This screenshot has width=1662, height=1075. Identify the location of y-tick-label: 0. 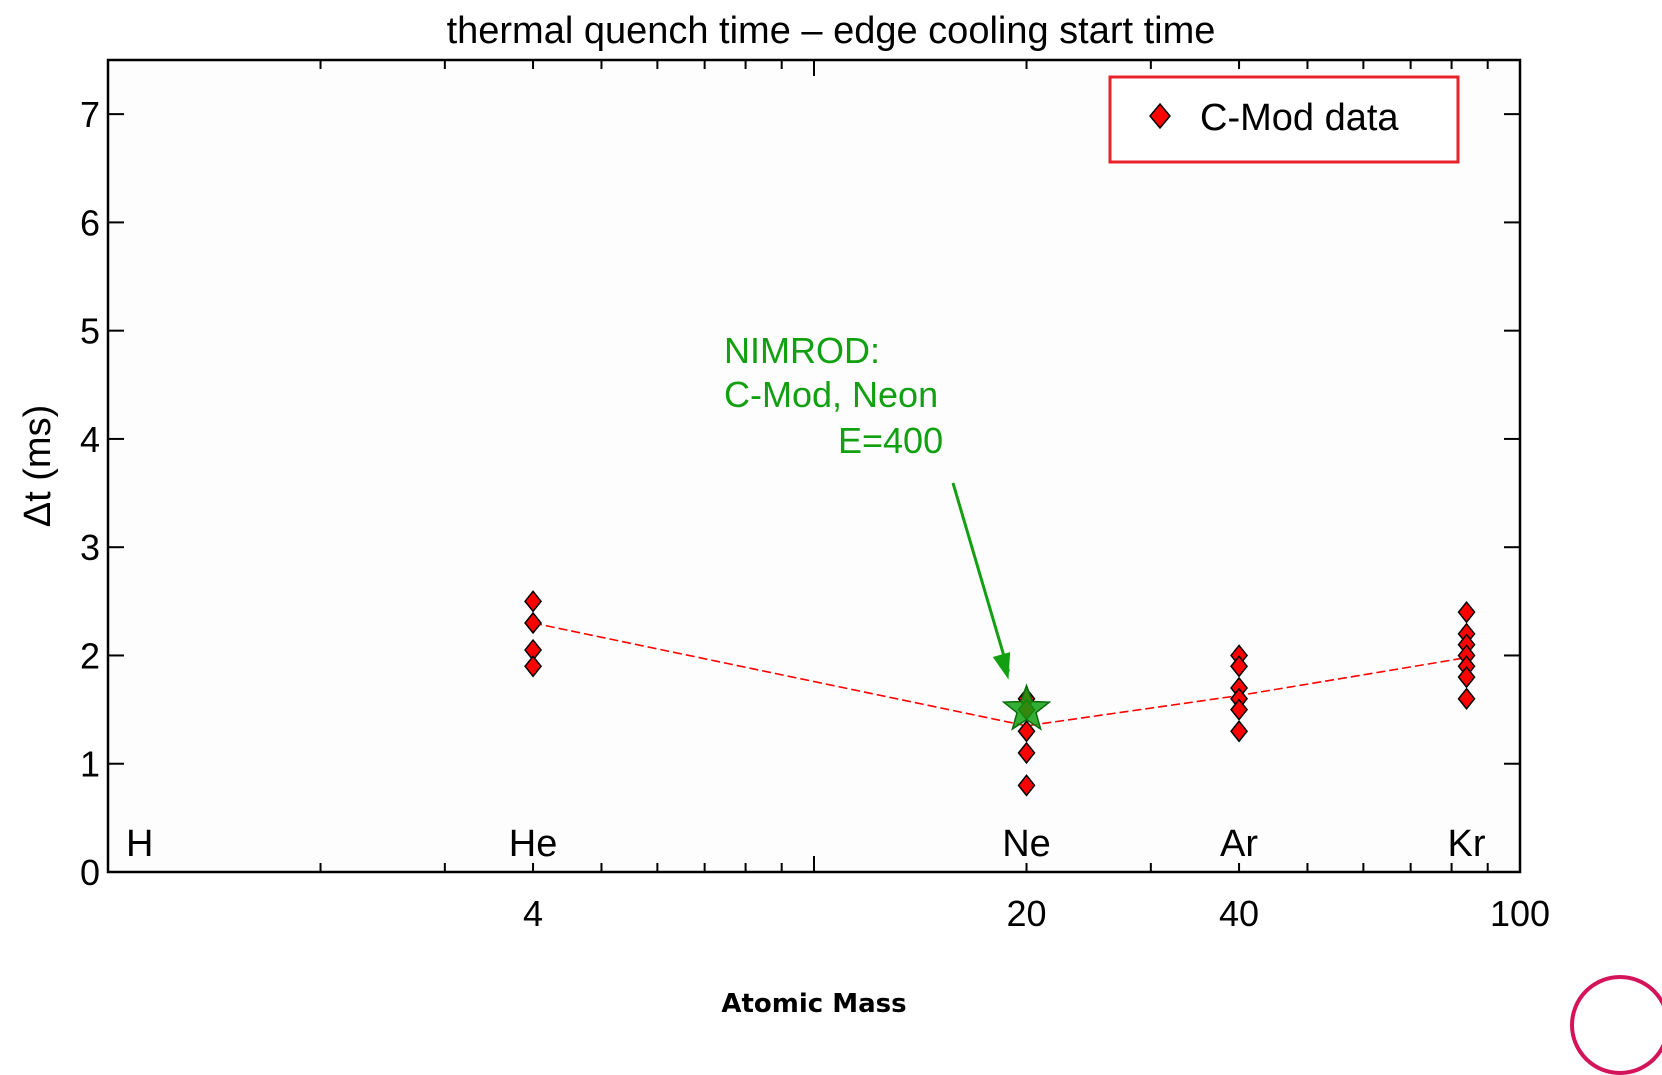
(90, 872).